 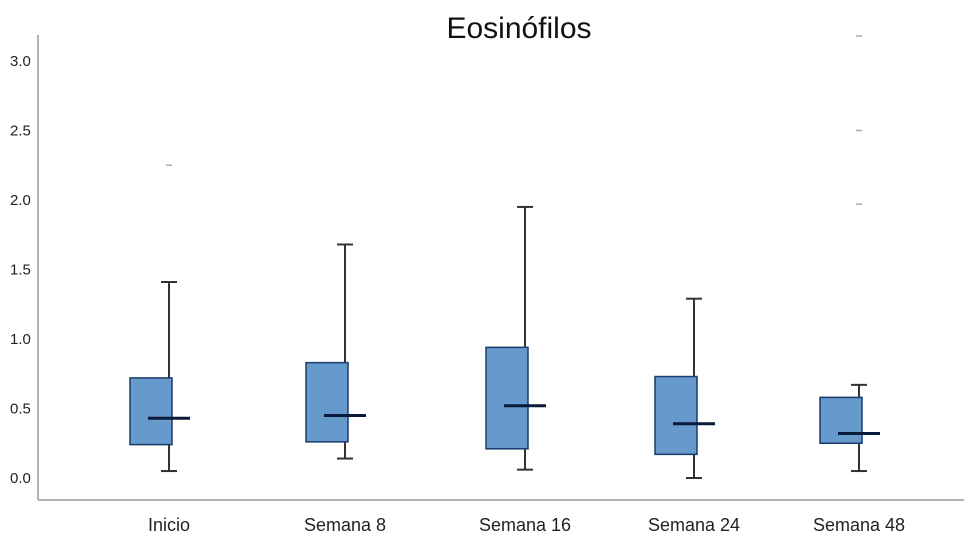 I want to click on x-tick-label: Semana 24, so click(x=694, y=525).